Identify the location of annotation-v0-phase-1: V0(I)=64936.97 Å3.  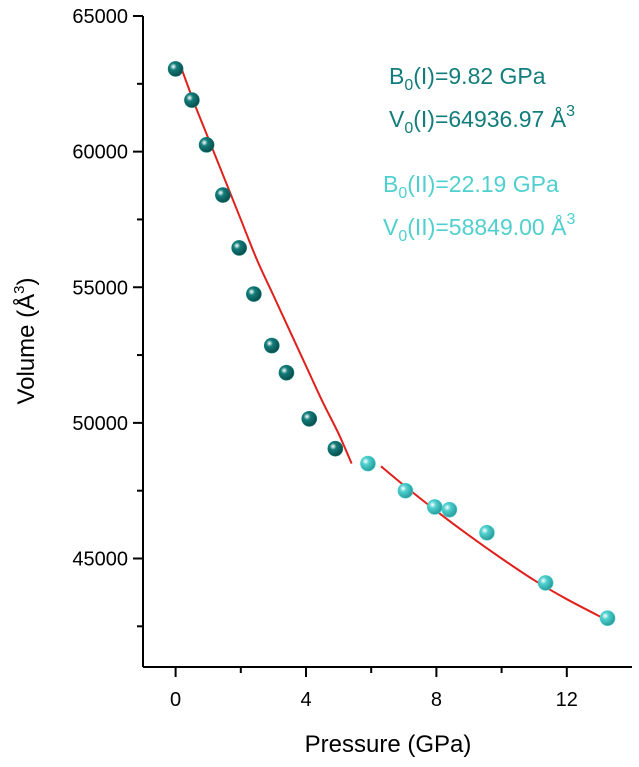
(482, 120).